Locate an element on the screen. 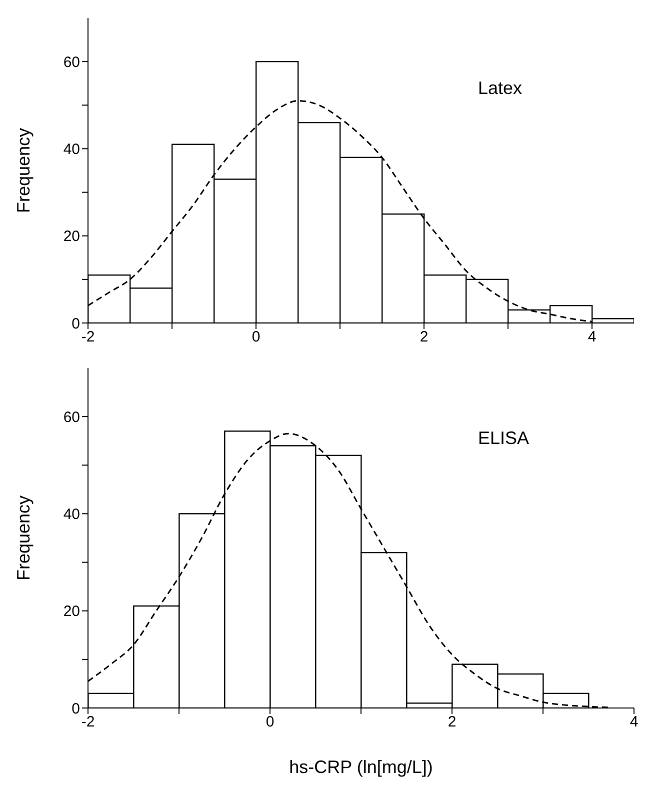  annotation: ELISA is located at coordinates (504, 438).